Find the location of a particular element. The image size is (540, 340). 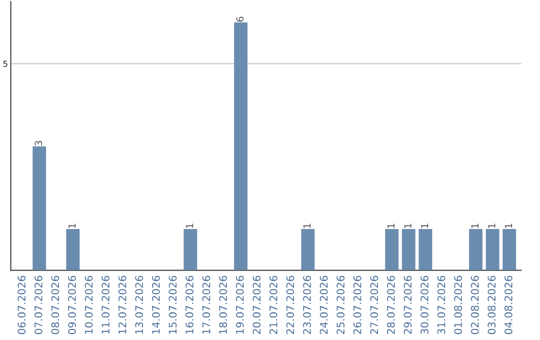

x-tick-label: 25.07.2026 is located at coordinates (340, 305).